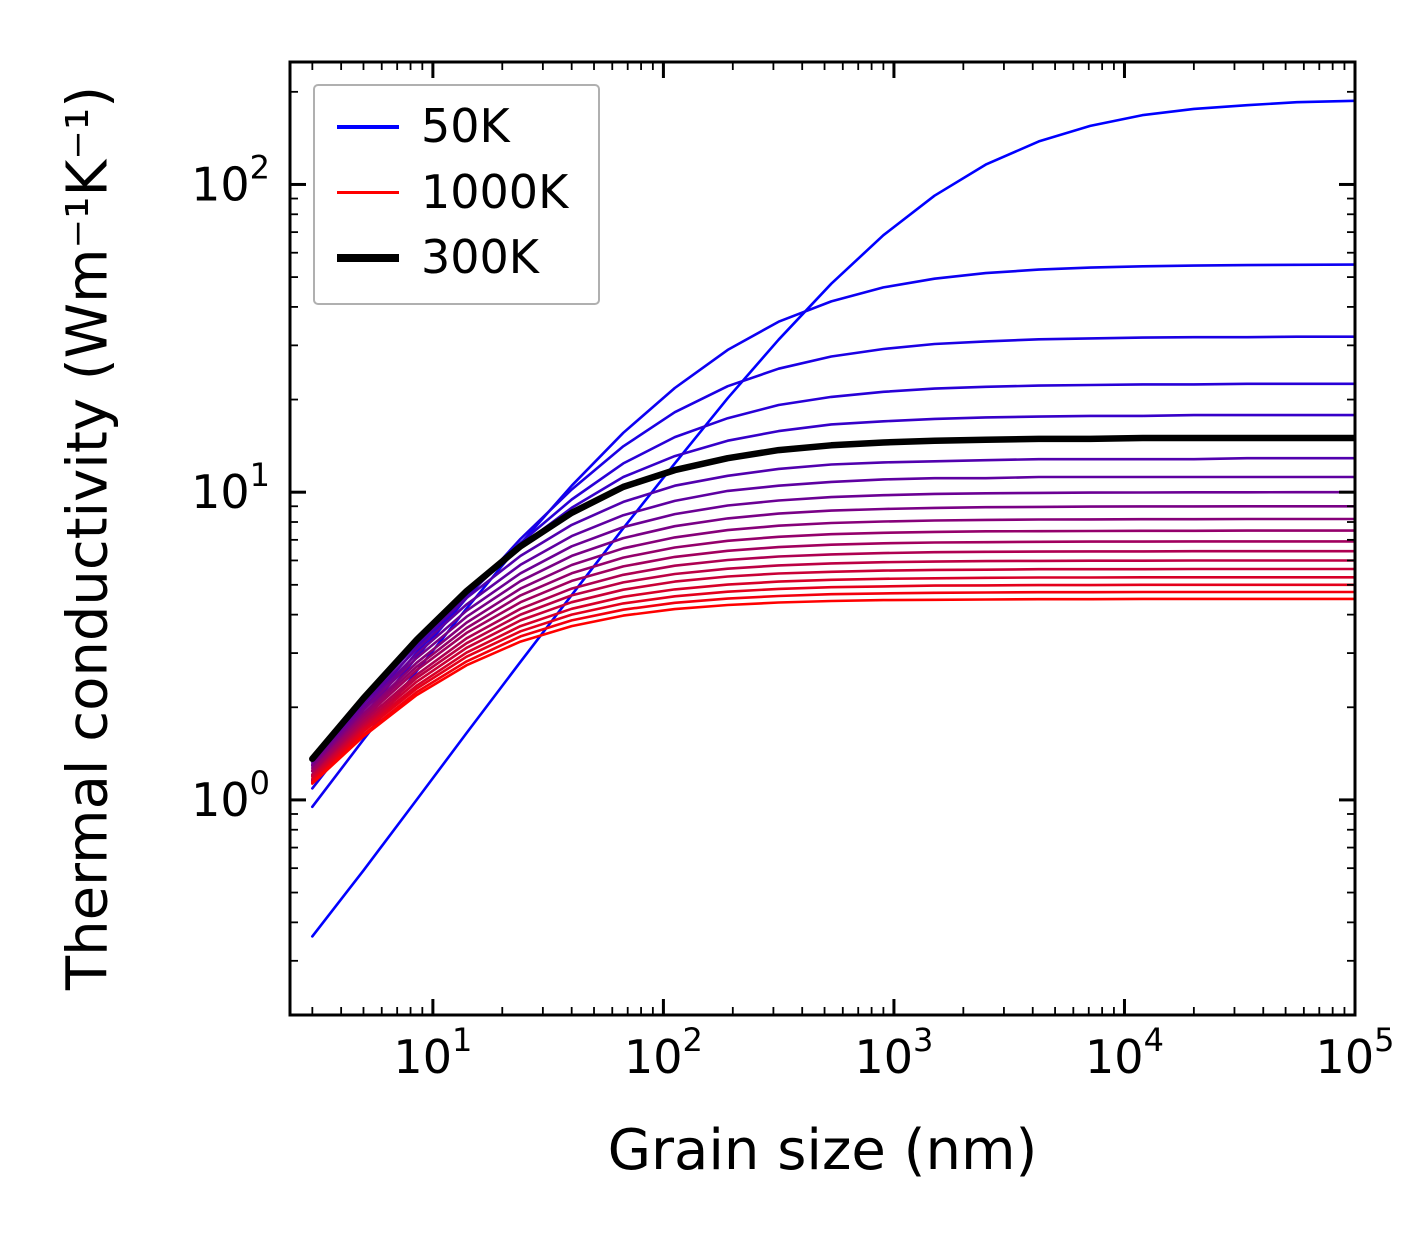  Describe the element at coordinates (822, 1150) in the screenshot. I see `x-axis-label: Grain size (nm)` at that location.